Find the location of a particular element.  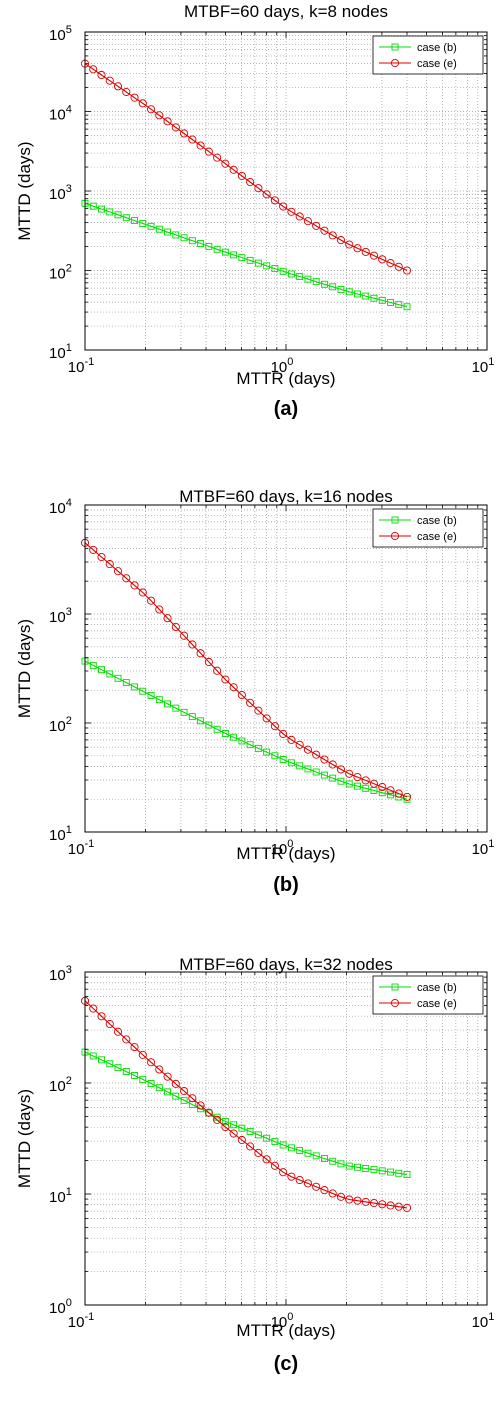

y-tick-label: 10⁵ is located at coordinates (60, 34).